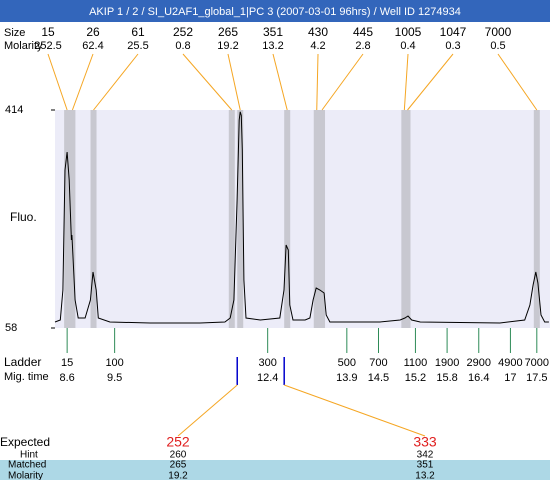  I want to click on peak-molarity: 0.4, so click(407, 46).